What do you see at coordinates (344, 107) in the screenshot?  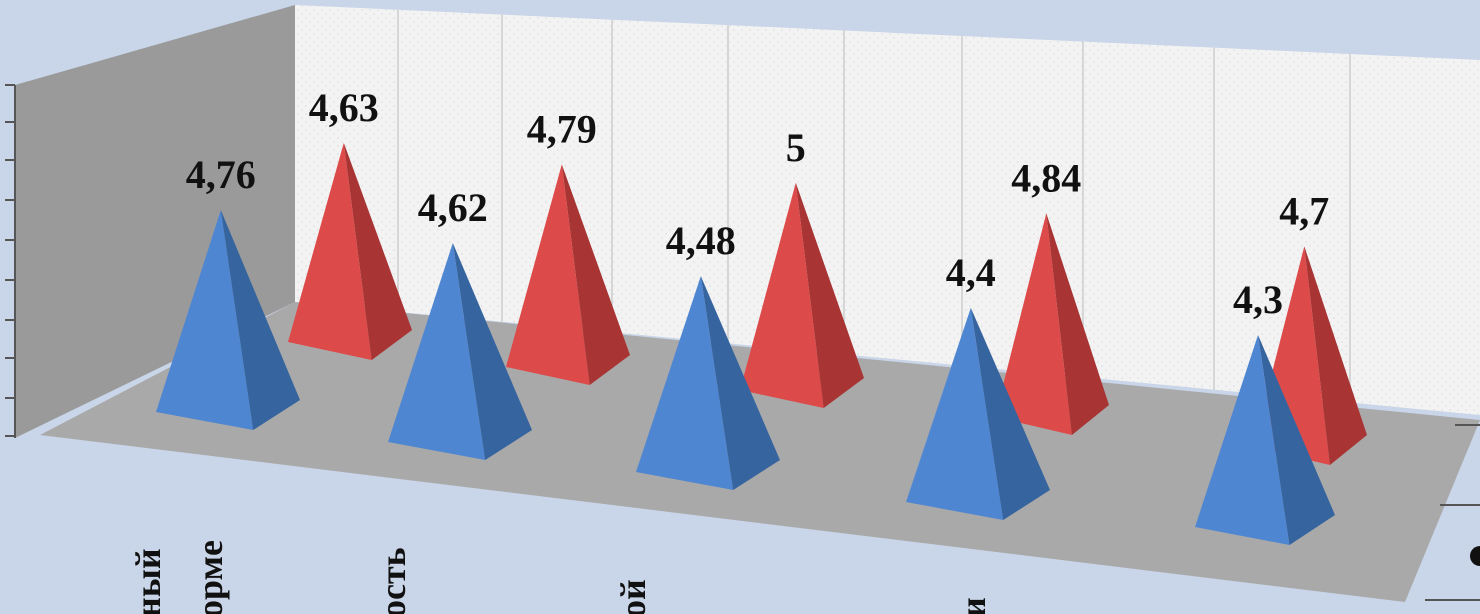 I see `data-label: 4,63` at bounding box center [344, 107].